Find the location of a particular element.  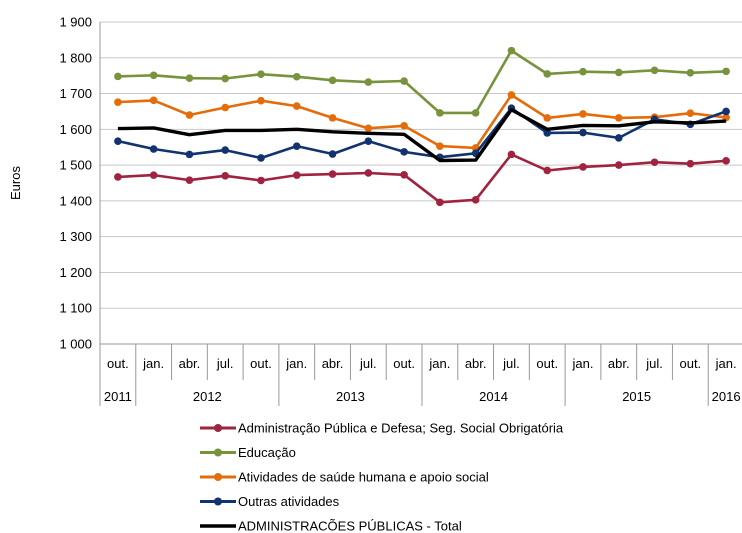

x-year-label: 2012 is located at coordinates (207, 396).